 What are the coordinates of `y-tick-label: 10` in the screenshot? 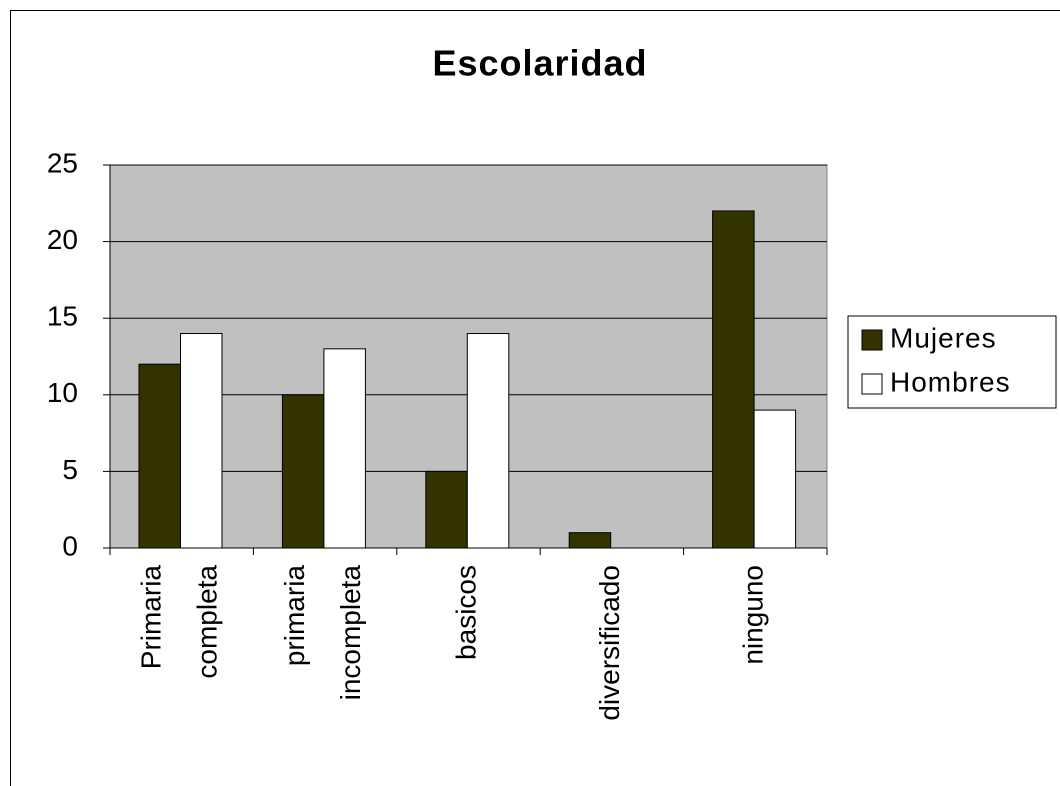 It's located at (62, 392).